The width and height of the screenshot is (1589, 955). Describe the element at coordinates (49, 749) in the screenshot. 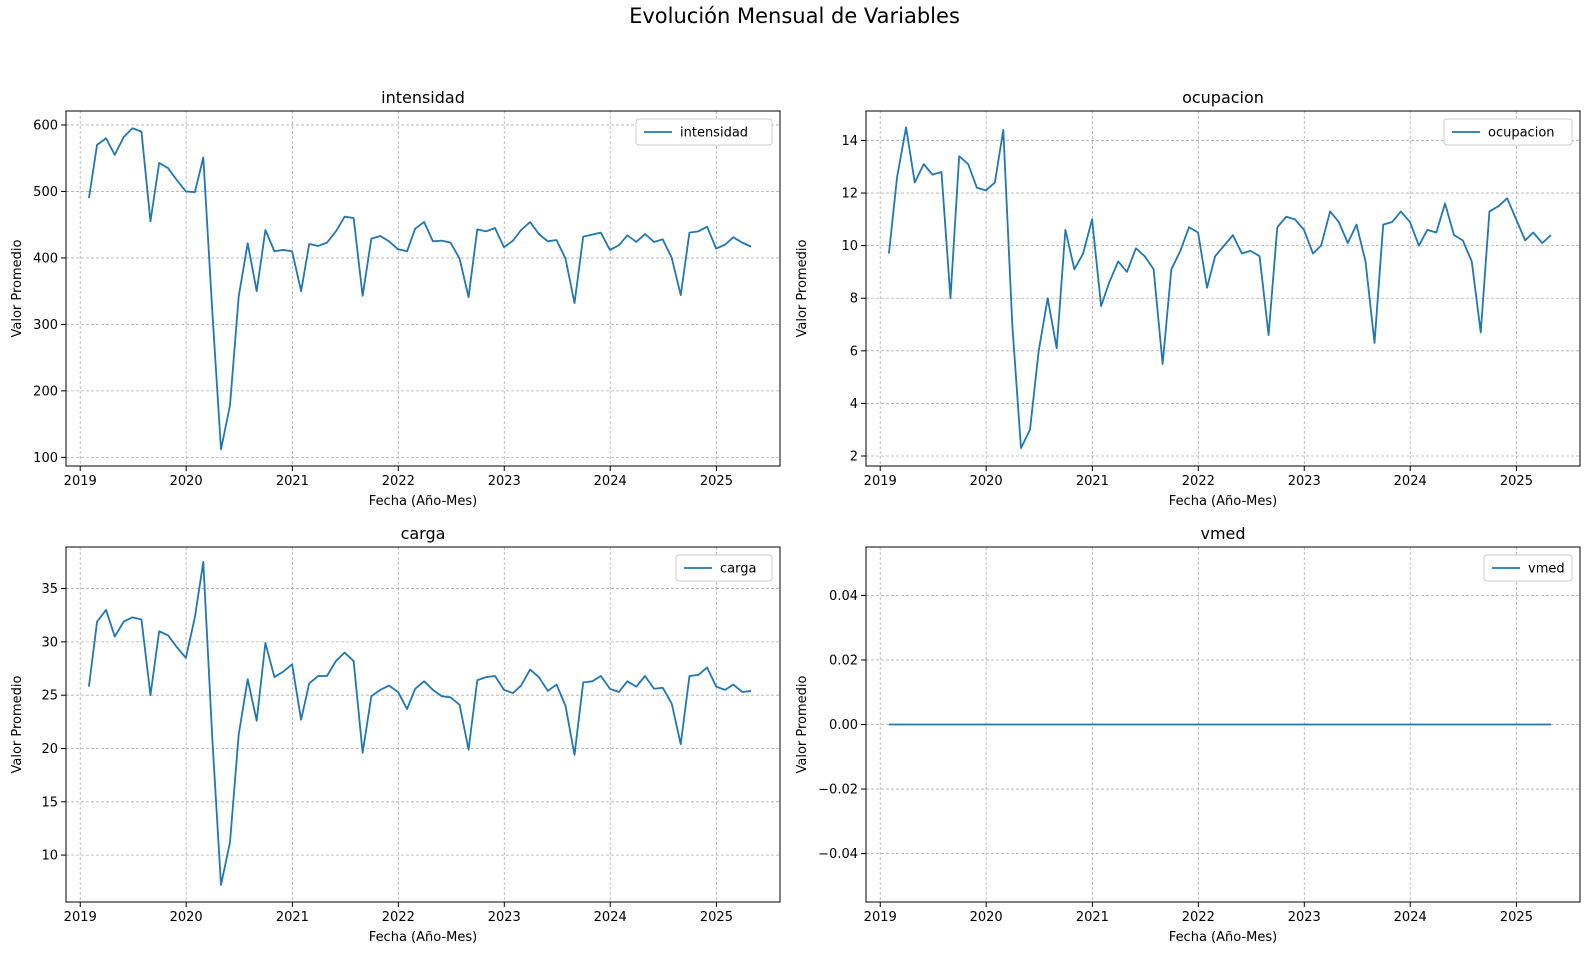

I see `y-tick-label: 20` at that location.